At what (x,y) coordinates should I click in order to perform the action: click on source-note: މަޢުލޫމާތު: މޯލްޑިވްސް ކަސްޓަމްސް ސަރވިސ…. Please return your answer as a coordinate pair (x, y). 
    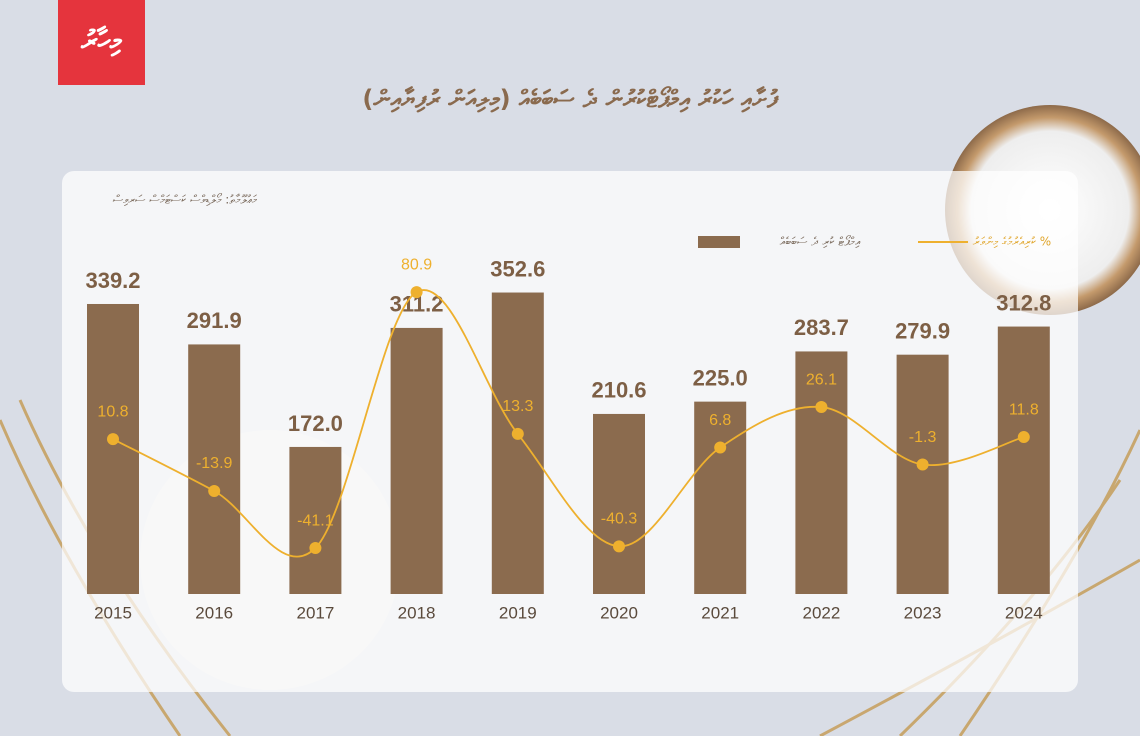
    Looking at the image, I should click on (185, 200).